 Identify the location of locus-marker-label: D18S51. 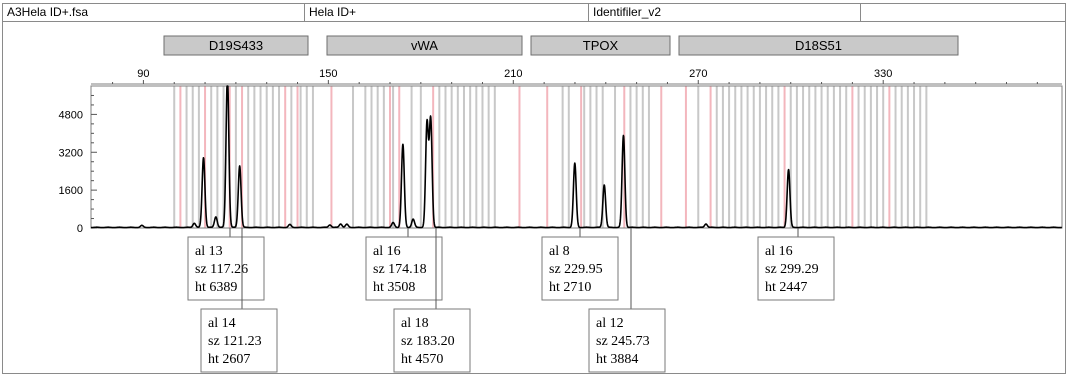
(818, 45).